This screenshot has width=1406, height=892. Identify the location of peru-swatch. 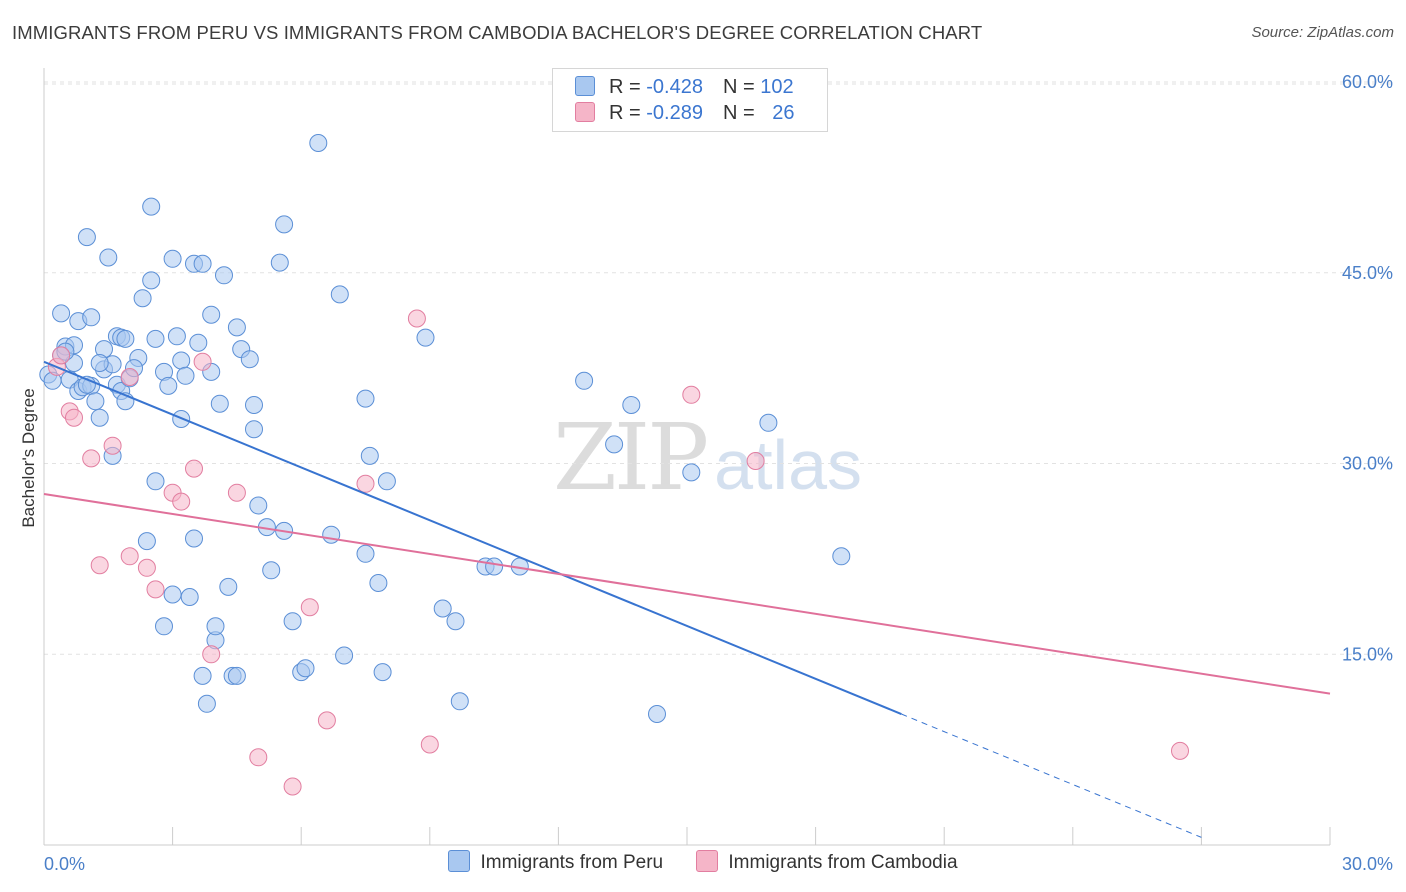
(585, 86).